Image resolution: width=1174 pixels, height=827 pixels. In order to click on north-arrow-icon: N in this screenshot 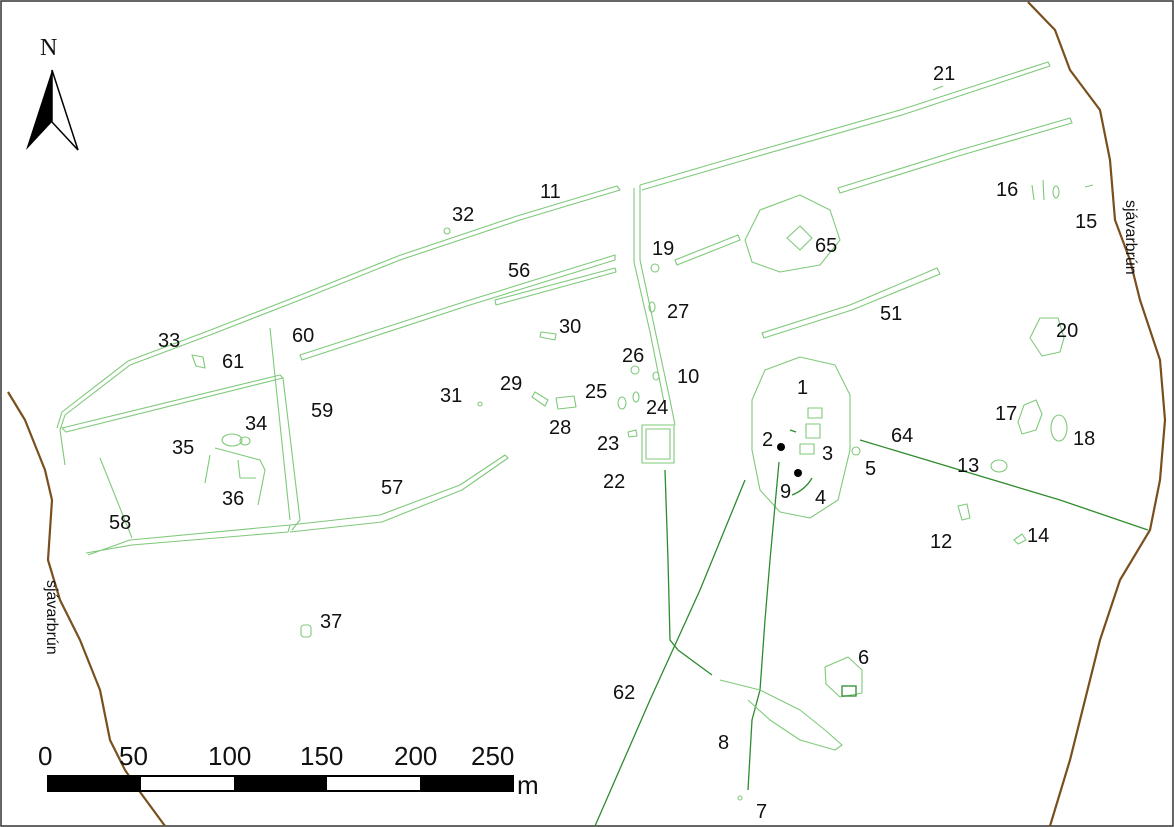, I will do `click(52, 93)`.